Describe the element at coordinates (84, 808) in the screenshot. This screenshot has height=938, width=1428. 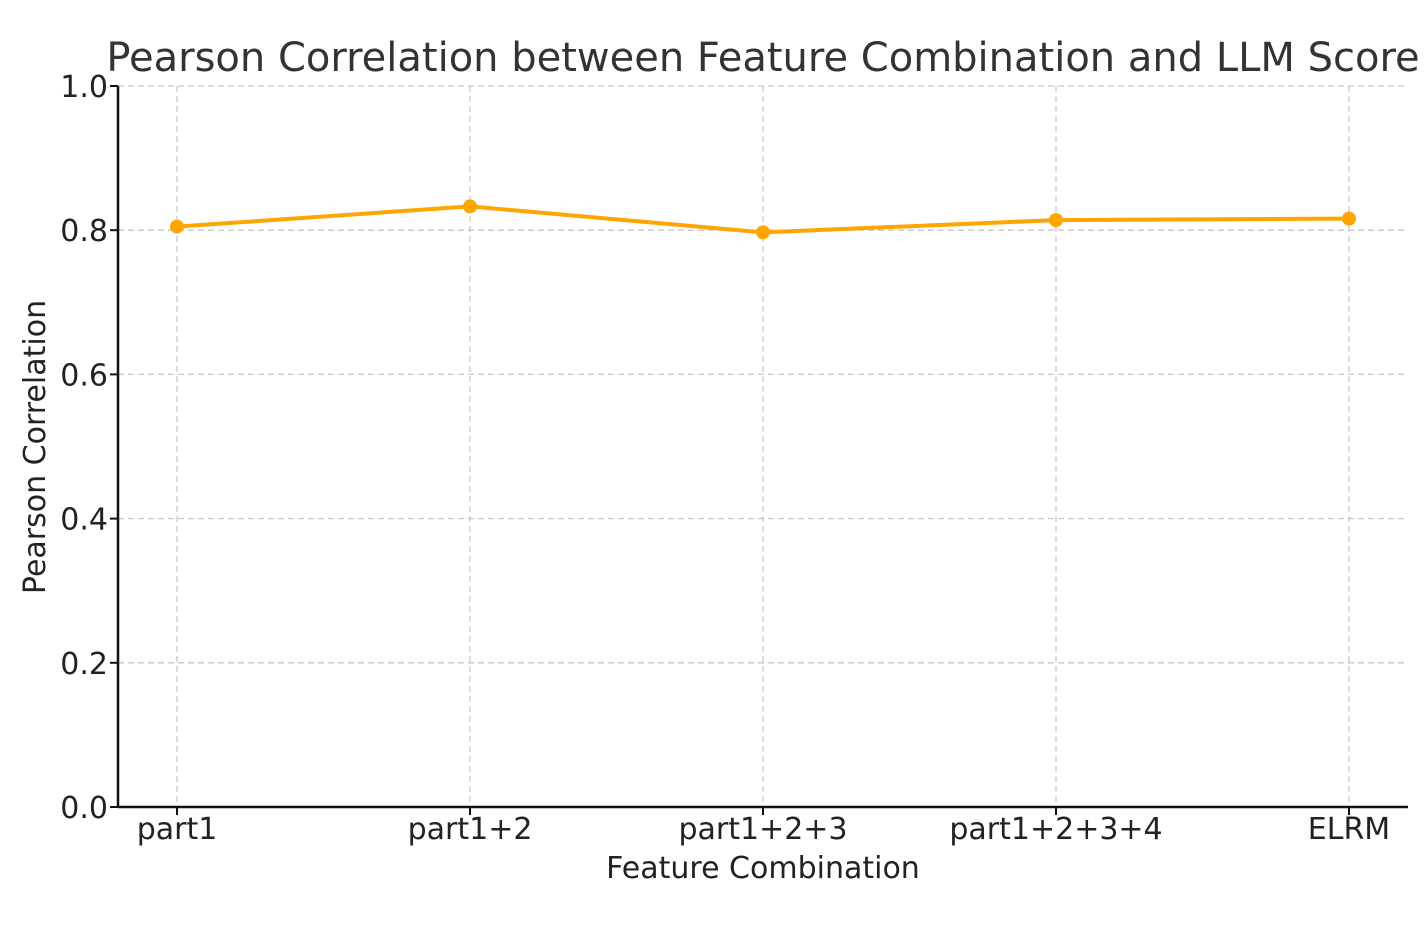
I see `y-tick-label: 0.0` at that location.